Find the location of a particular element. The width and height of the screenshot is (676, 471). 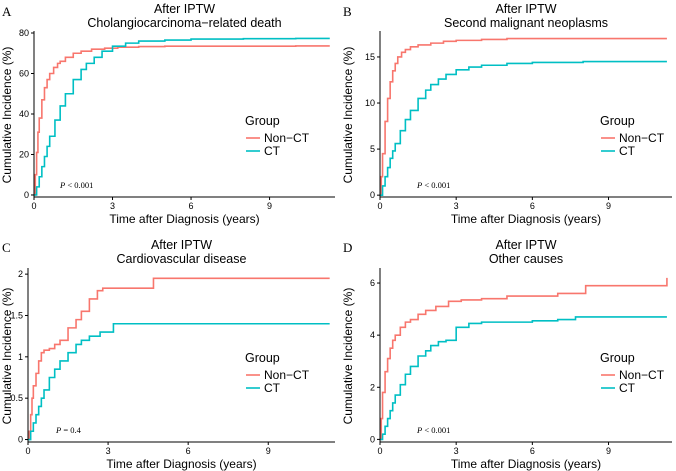

chart-subtitle: Second malignant neoplasms is located at coordinates (526, 23).